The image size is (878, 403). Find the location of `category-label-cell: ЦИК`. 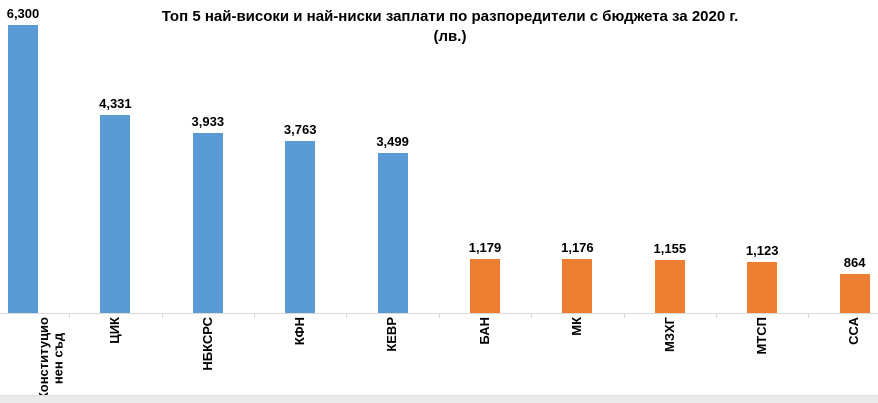

category-label-cell: ЦИК is located at coordinates (115, 358).